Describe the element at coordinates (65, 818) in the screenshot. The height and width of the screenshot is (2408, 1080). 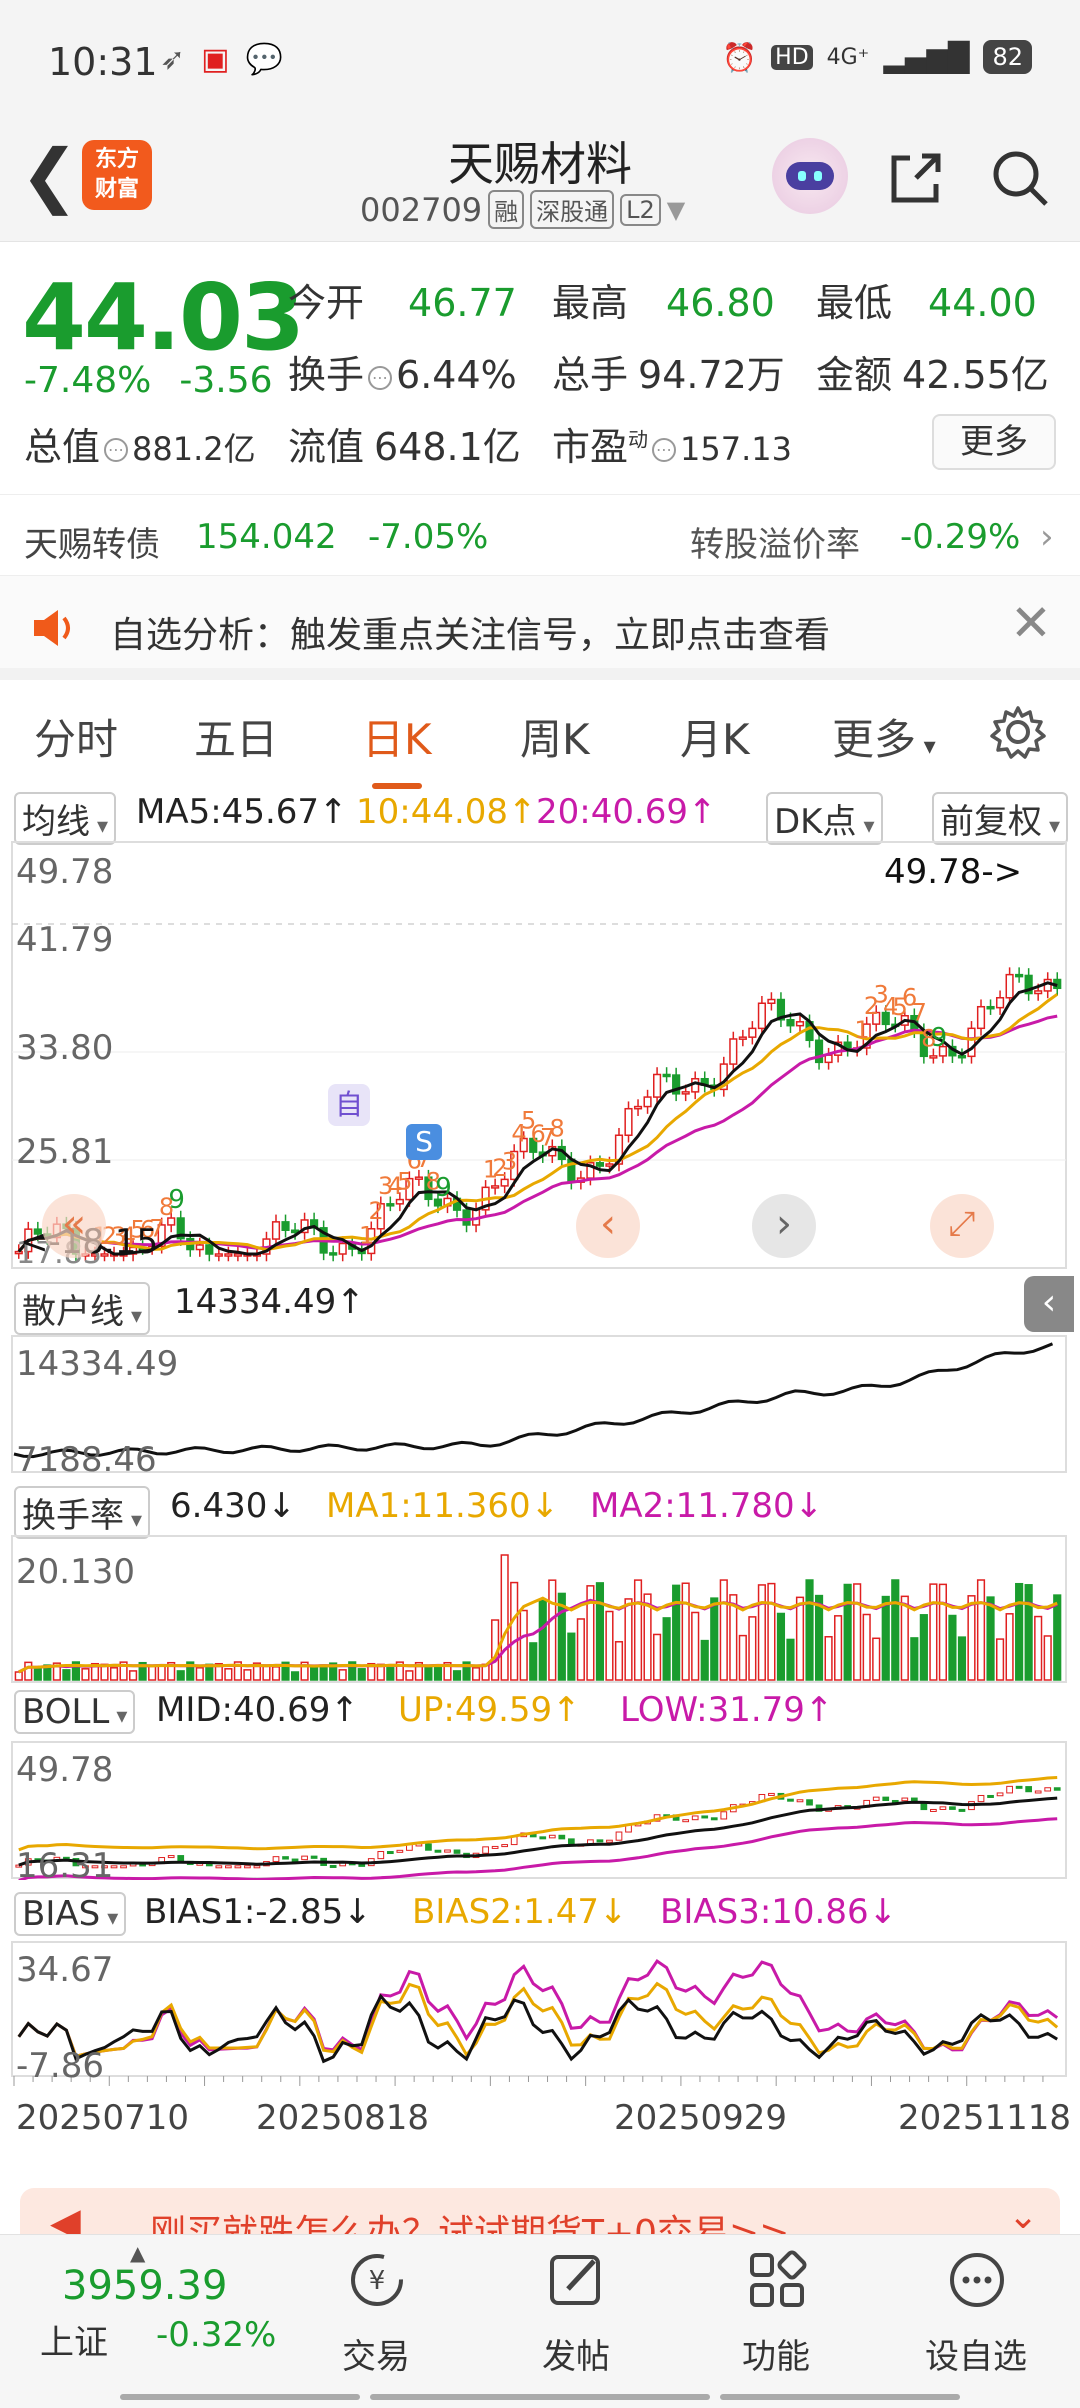
I see `ma-selector: 均线` at that location.